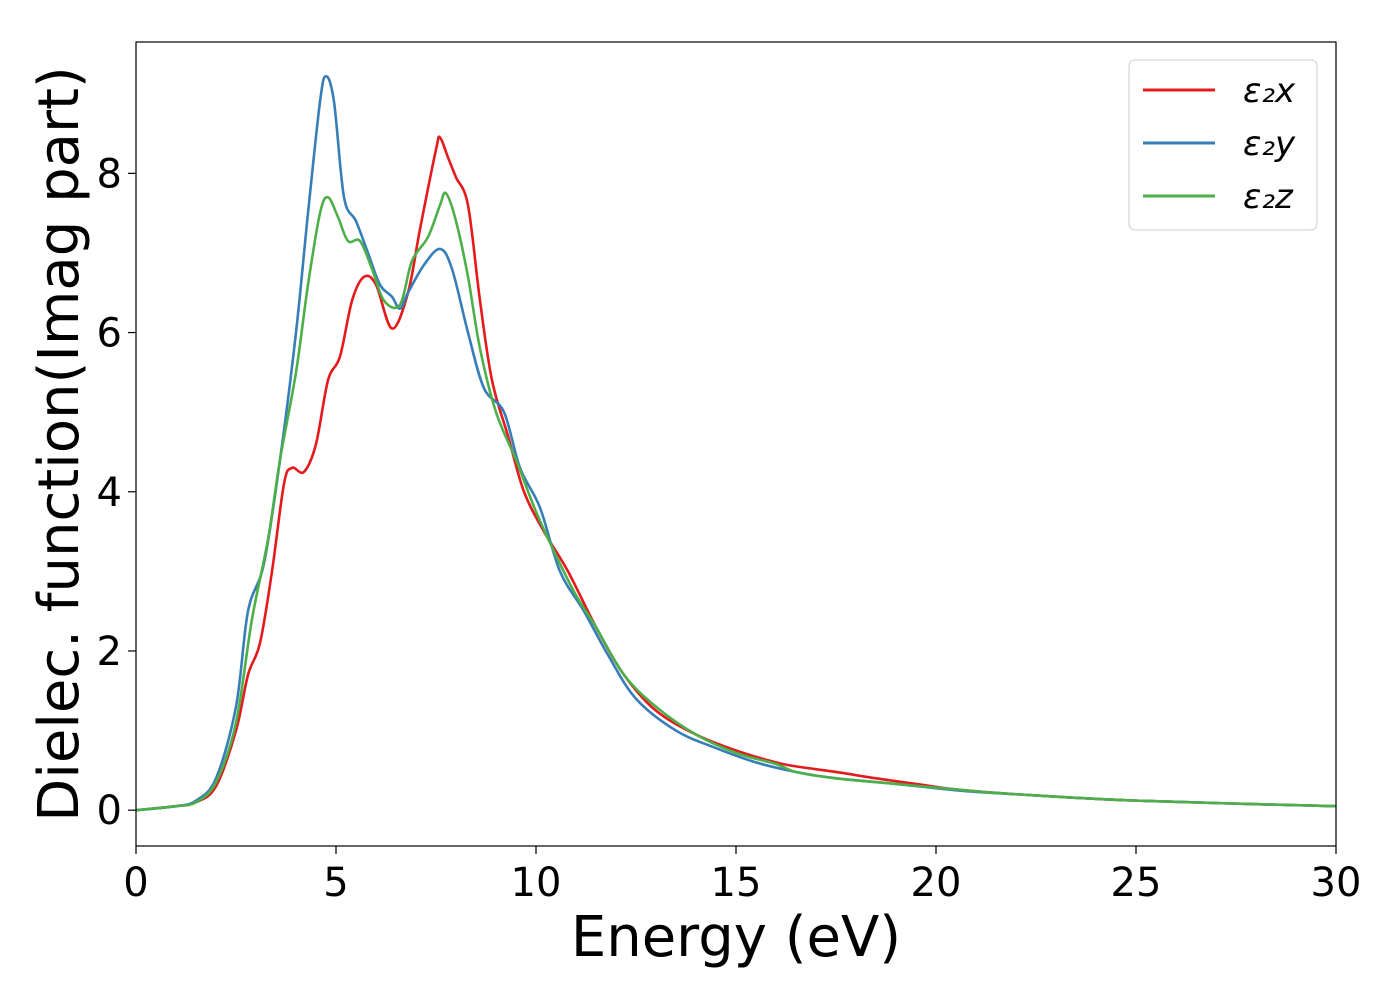 This screenshot has height=1000, width=1400. Describe the element at coordinates (109, 174) in the screenshot. I see `y-tick-label: 8` at that location.